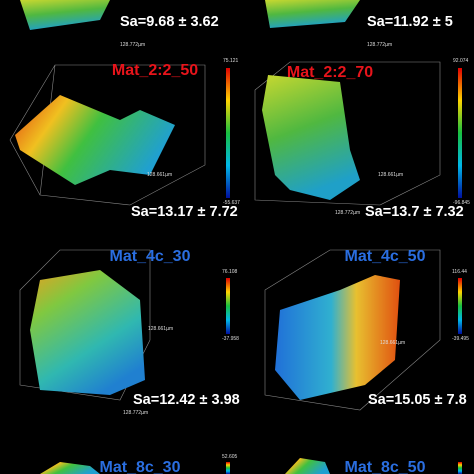 Image resolution: width=474 pixels, height=474 pixels. What do you see at coordinates (459, 272) in the screenshot?
I see `bar-max: 116.44` at bounding box center [459, 272].